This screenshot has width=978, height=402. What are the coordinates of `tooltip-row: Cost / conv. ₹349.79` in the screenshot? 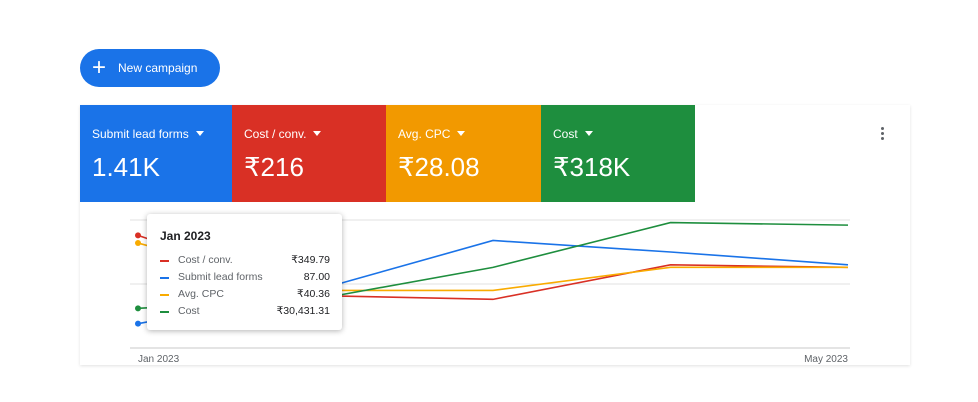 It's located at (245, 261).